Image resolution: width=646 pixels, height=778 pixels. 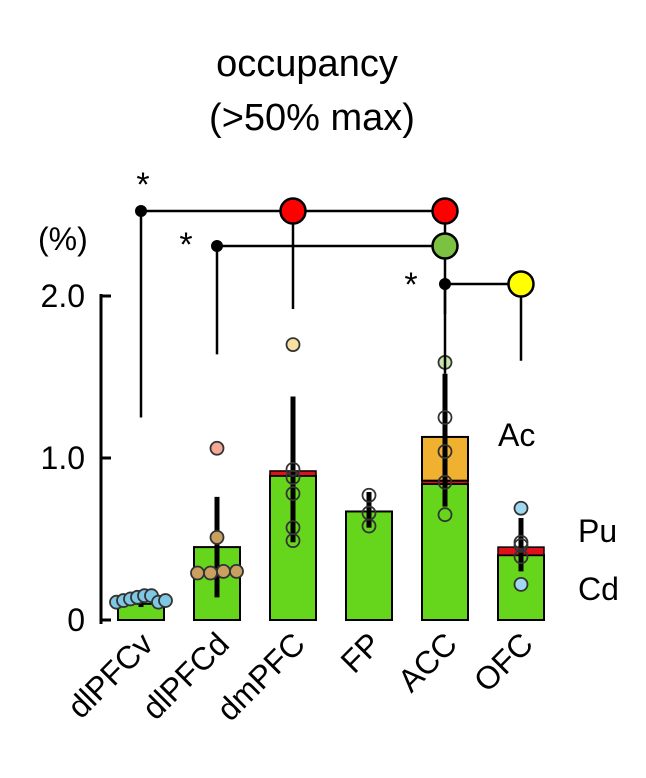 I want to click on bar-cd-ACC, so click(x=445, y=552).